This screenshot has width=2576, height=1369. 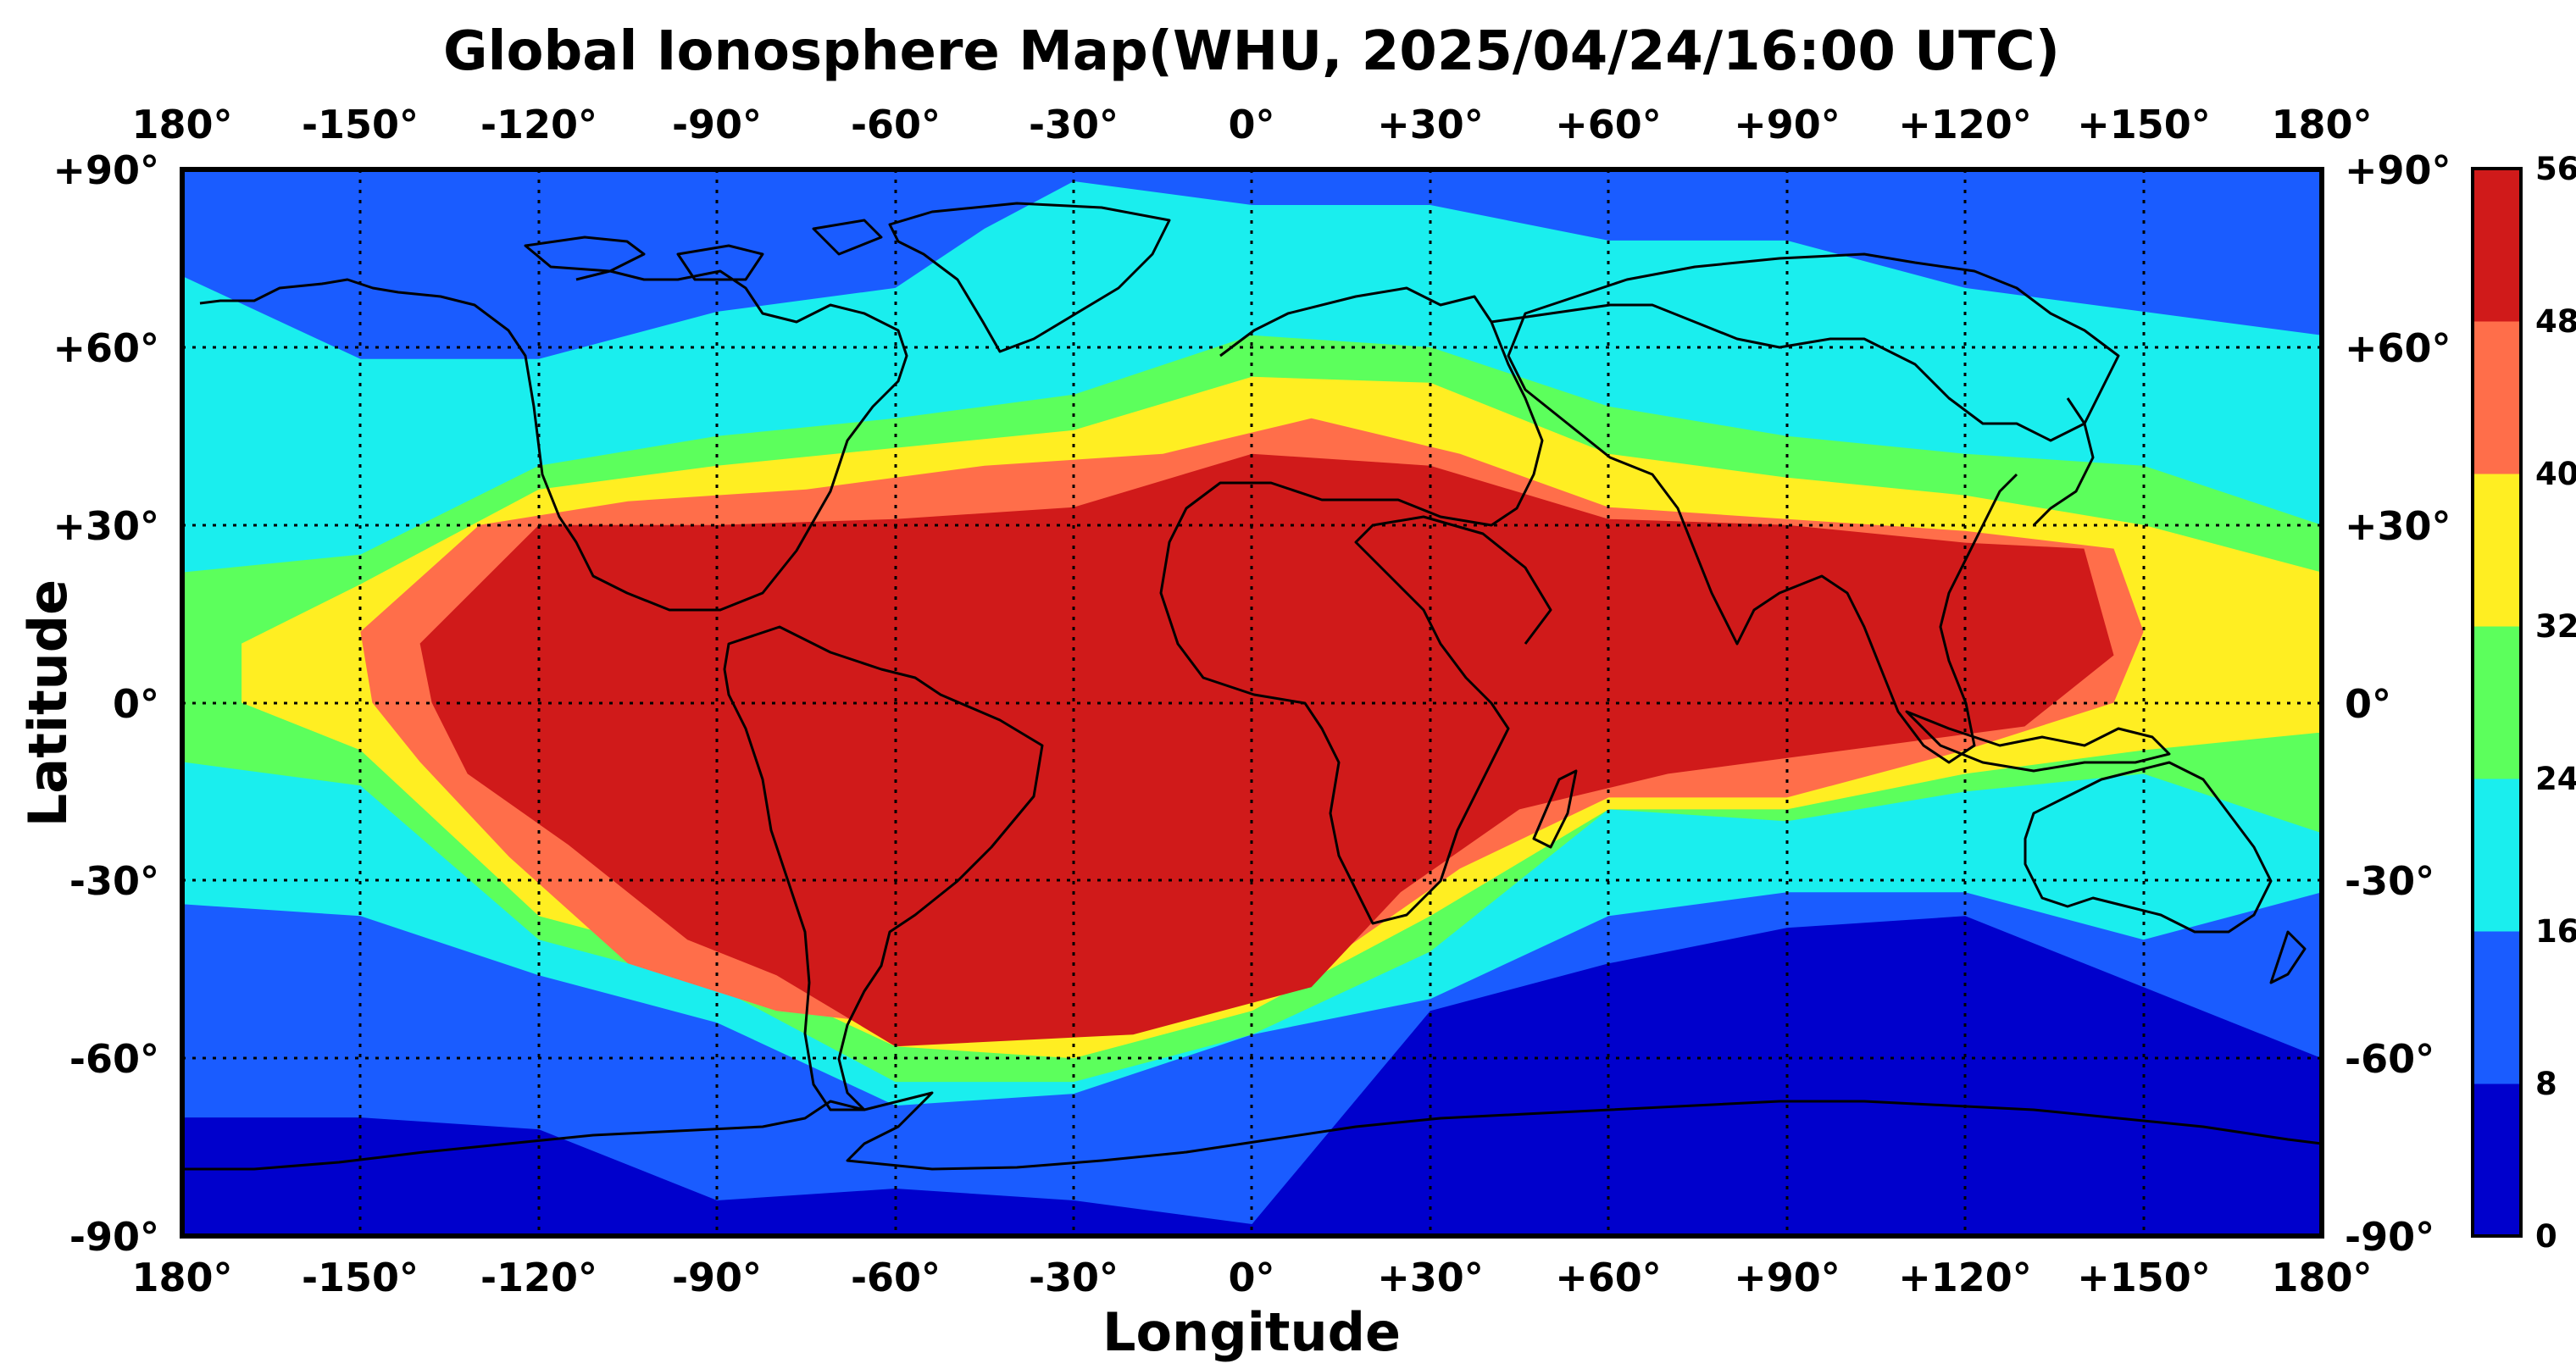 What do you see at coordinates (896, 124) in the screenshot?
I see `lon-tick-top: -60°` at bounding box center [896, 124].